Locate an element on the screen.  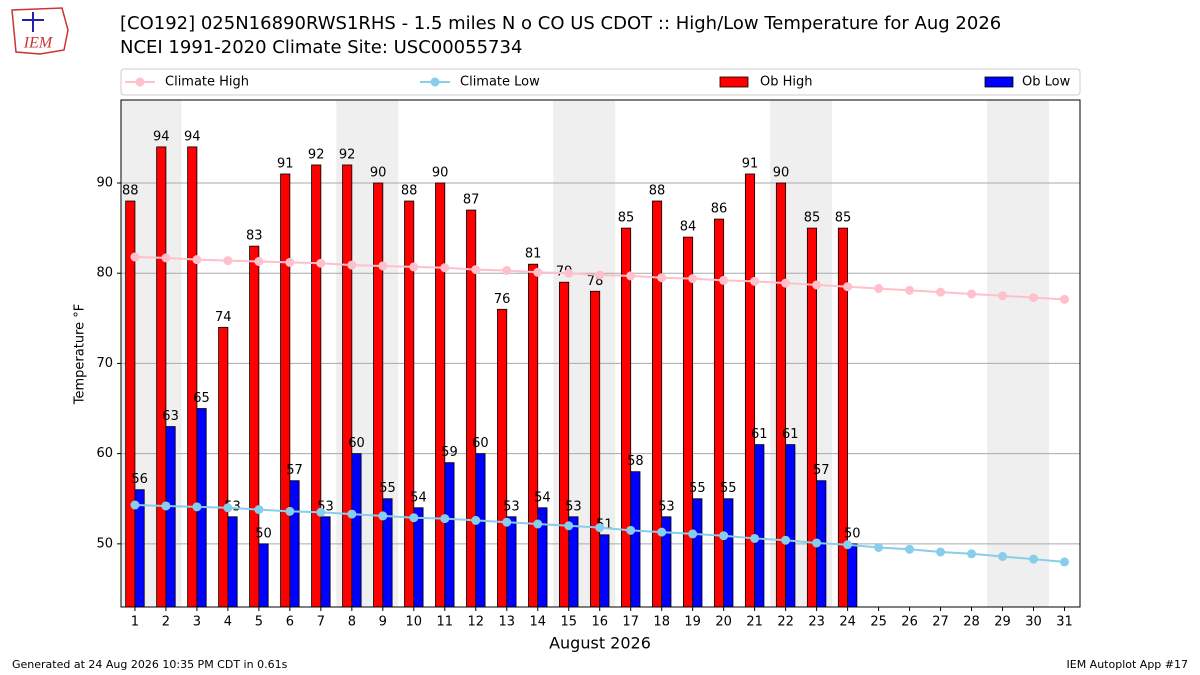
bar-value-label: 50 is located at coordinates (852, 533).